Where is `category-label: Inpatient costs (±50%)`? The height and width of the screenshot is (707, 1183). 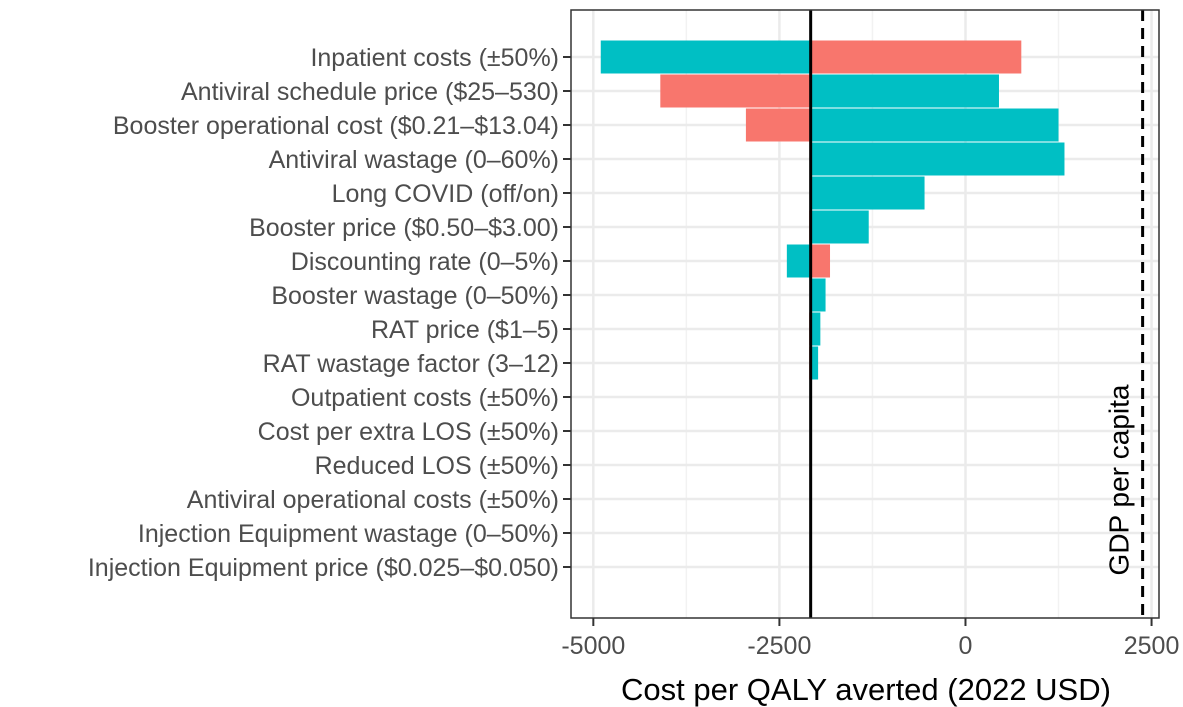
category-label: Inpatient costs (±50%) is located at coordinates (434, 58).